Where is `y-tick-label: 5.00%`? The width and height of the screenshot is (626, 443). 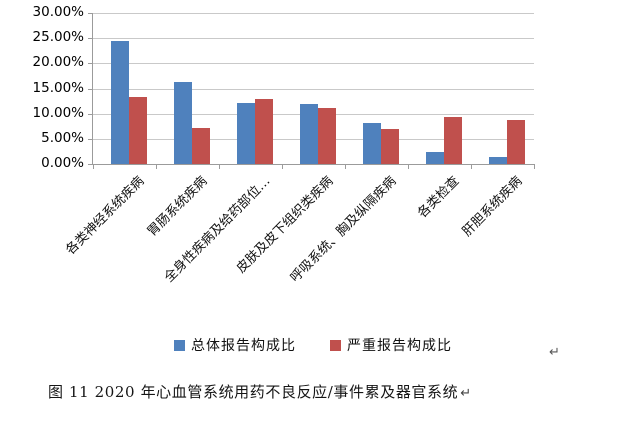 y-tick-label: 5.00% is located at coordinates (62, 137).